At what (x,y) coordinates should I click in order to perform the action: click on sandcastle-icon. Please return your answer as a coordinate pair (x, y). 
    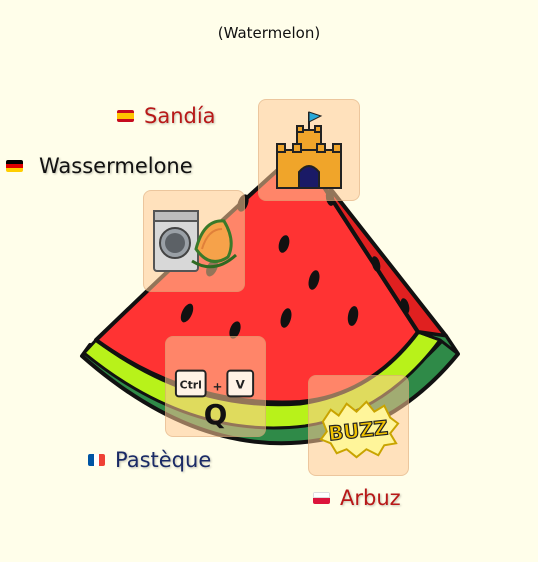
    Looking at the image, I should click on (309, 150).